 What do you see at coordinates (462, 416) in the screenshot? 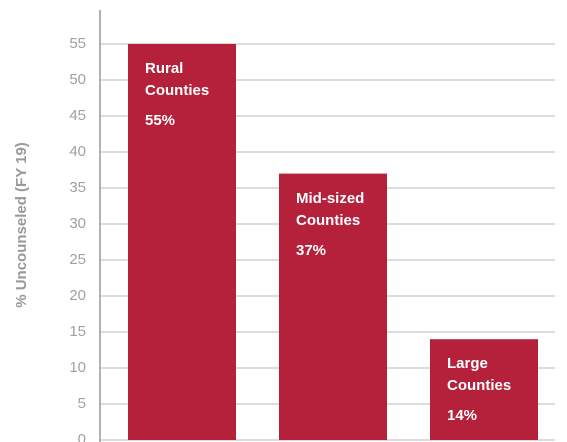
I see `value-label: 14%` at bounding box center [462, 416].